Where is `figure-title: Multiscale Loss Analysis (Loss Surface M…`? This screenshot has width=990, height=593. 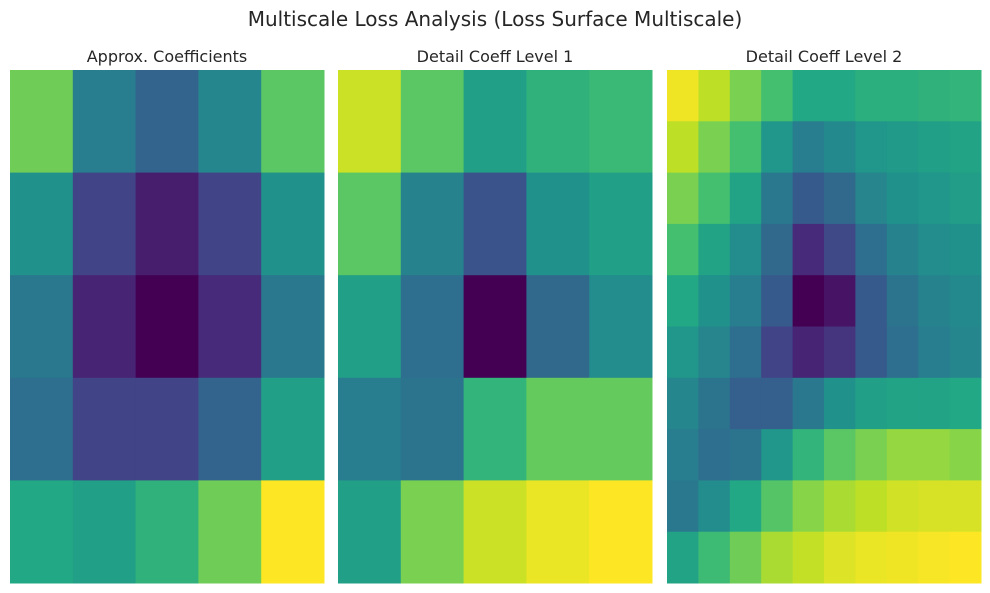
figure-title: Multiscale Loss Analysis (Loss Surface M… is located at coordinates (495, 19).